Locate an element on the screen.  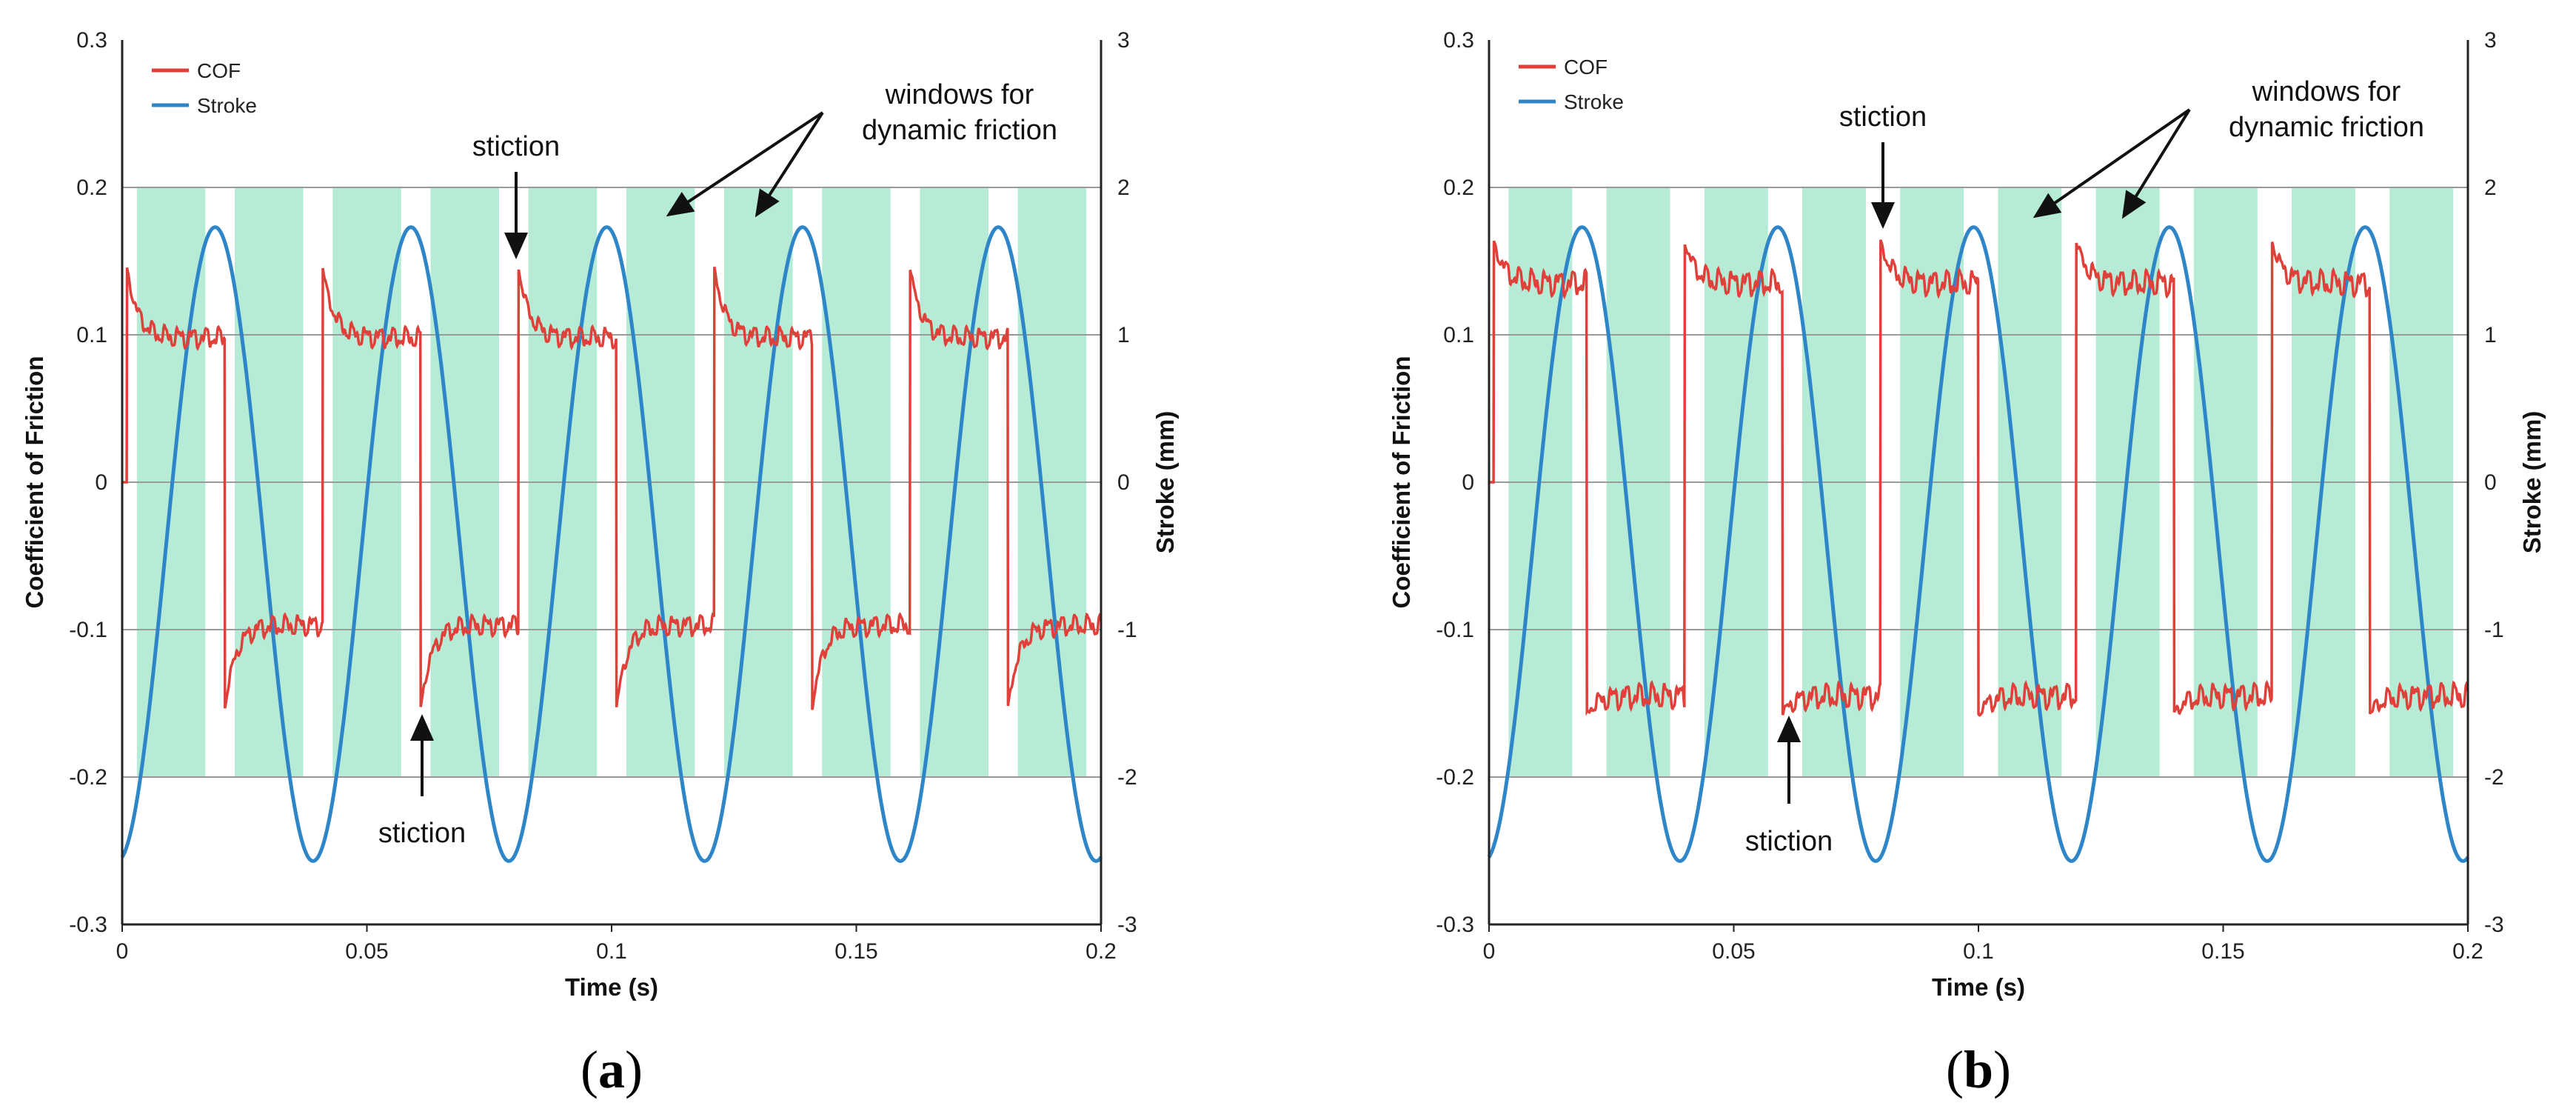
caption-letter: a is located at coordinates (611, 1069).